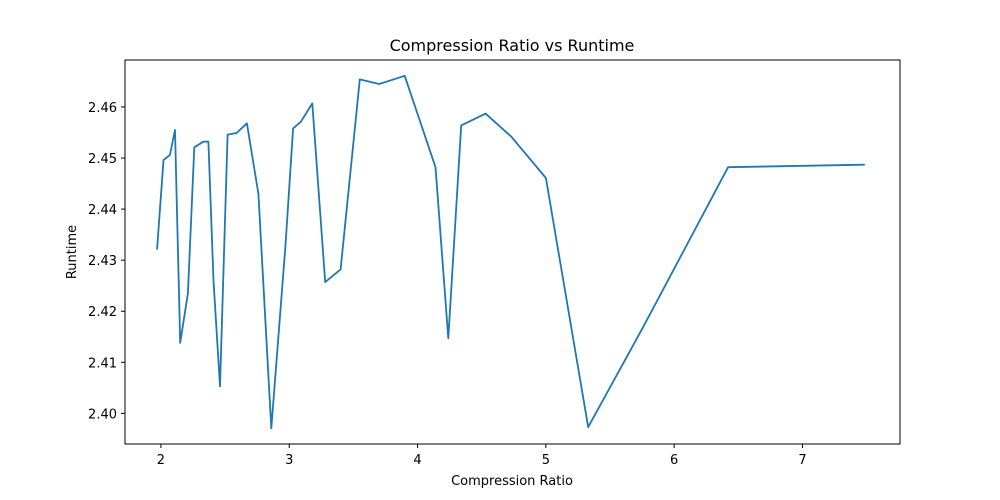 The height and width of the screenshot is (500, 1000). What do you see at coordinates (102, 312) in the screenshot?
I see `y-tick-label: 2.42` at bounding box center [102, 312].